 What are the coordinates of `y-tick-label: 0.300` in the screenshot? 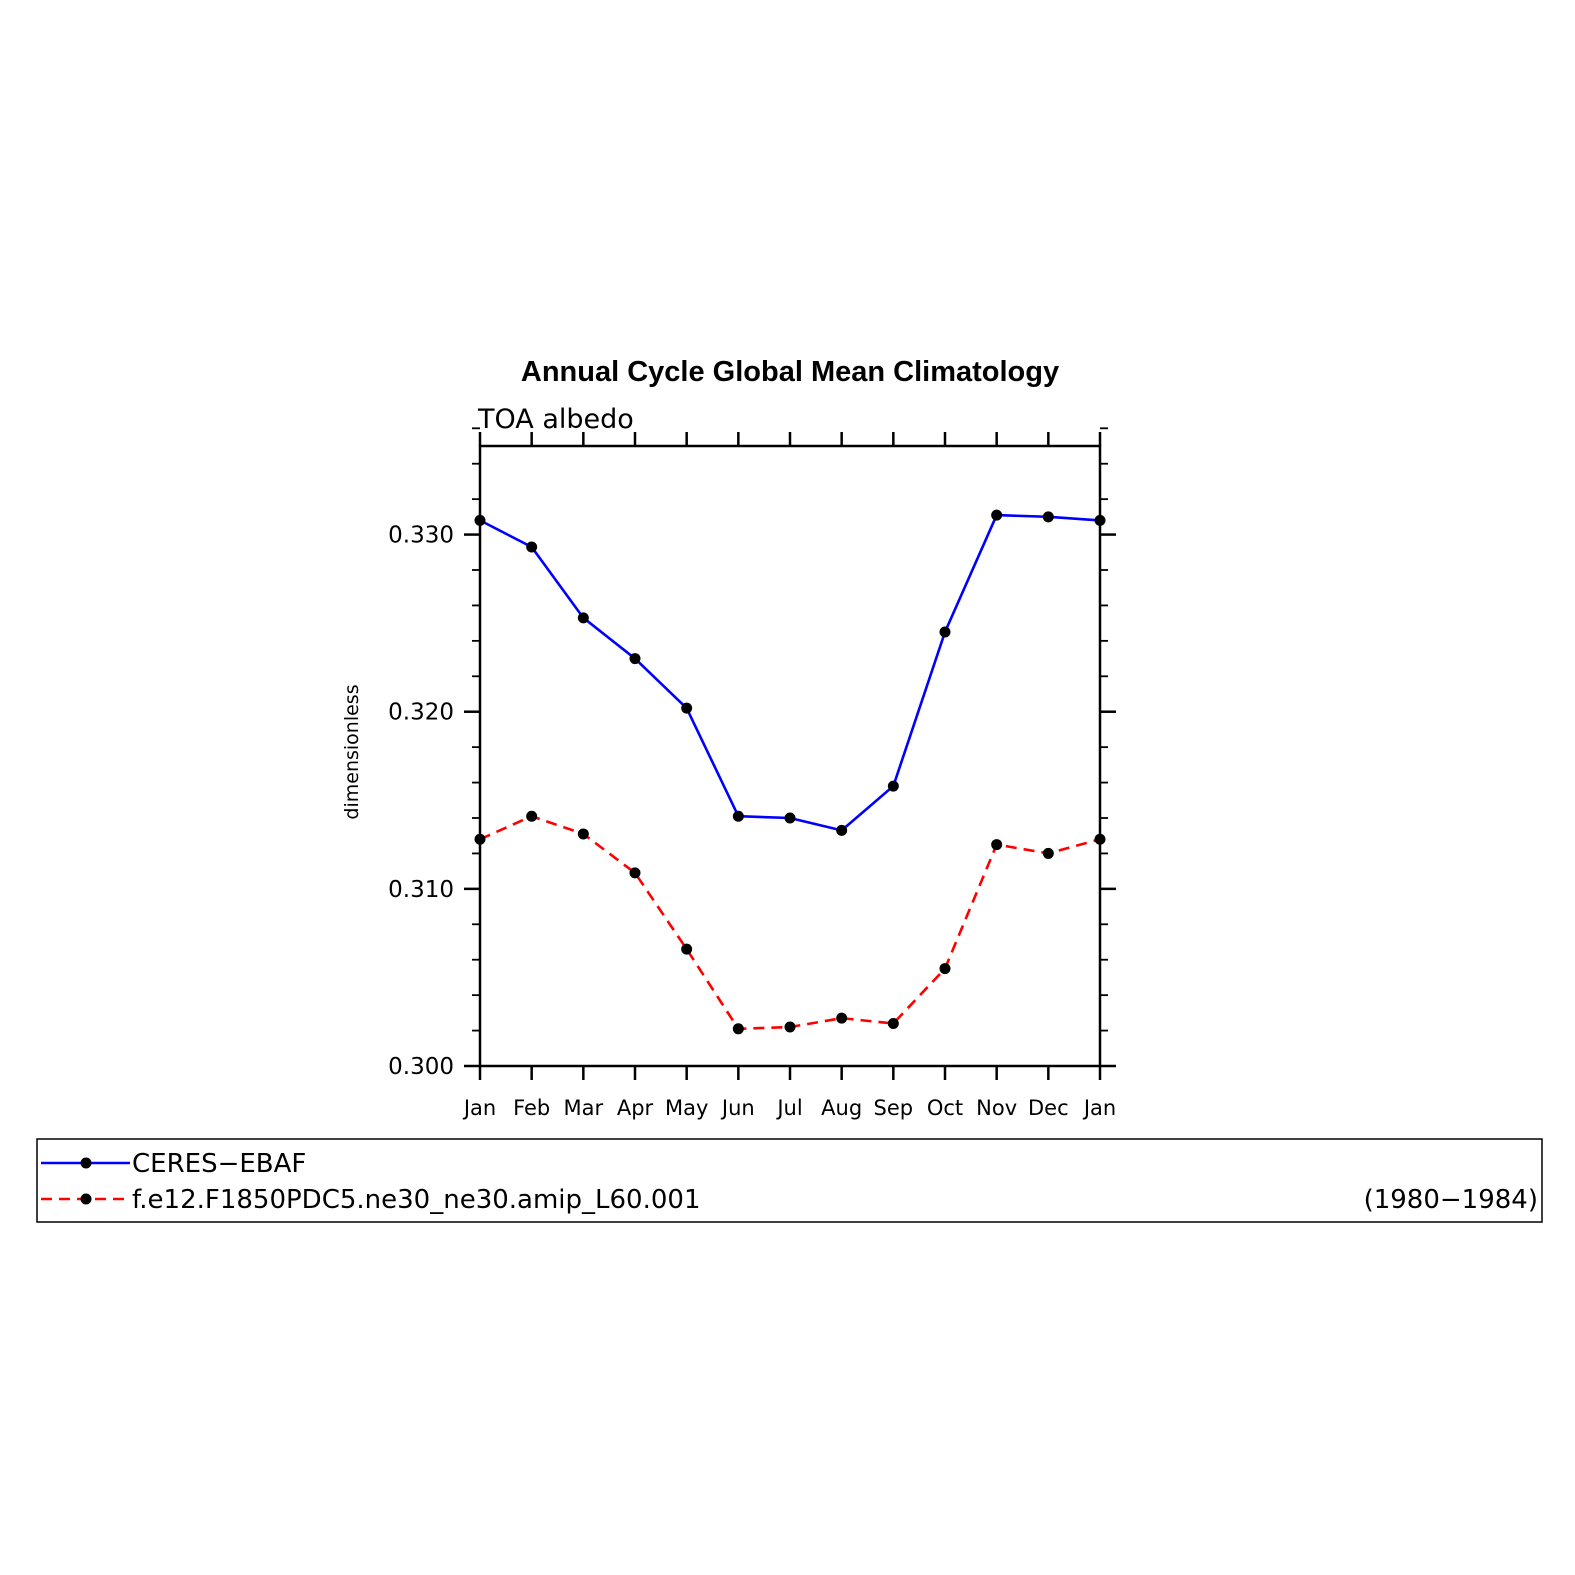 It's located at (421, 1067).